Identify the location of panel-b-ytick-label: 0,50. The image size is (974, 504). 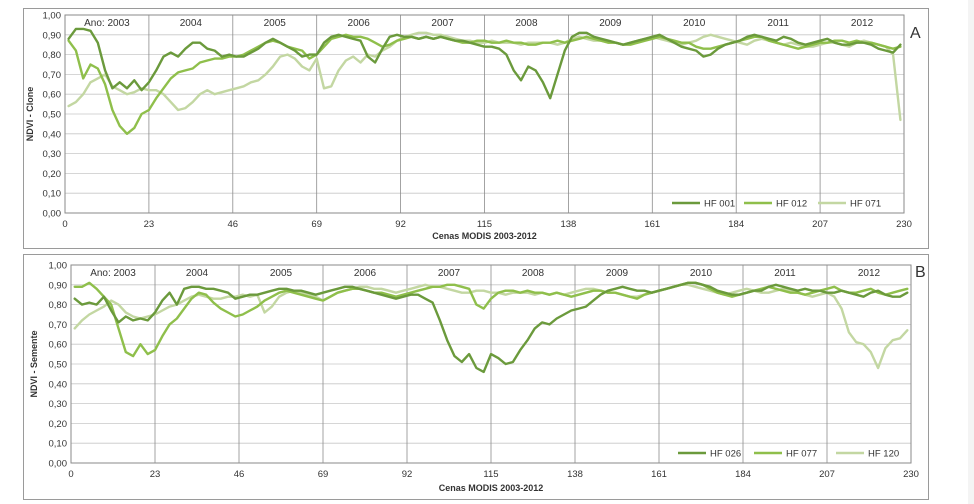
(58, 365).